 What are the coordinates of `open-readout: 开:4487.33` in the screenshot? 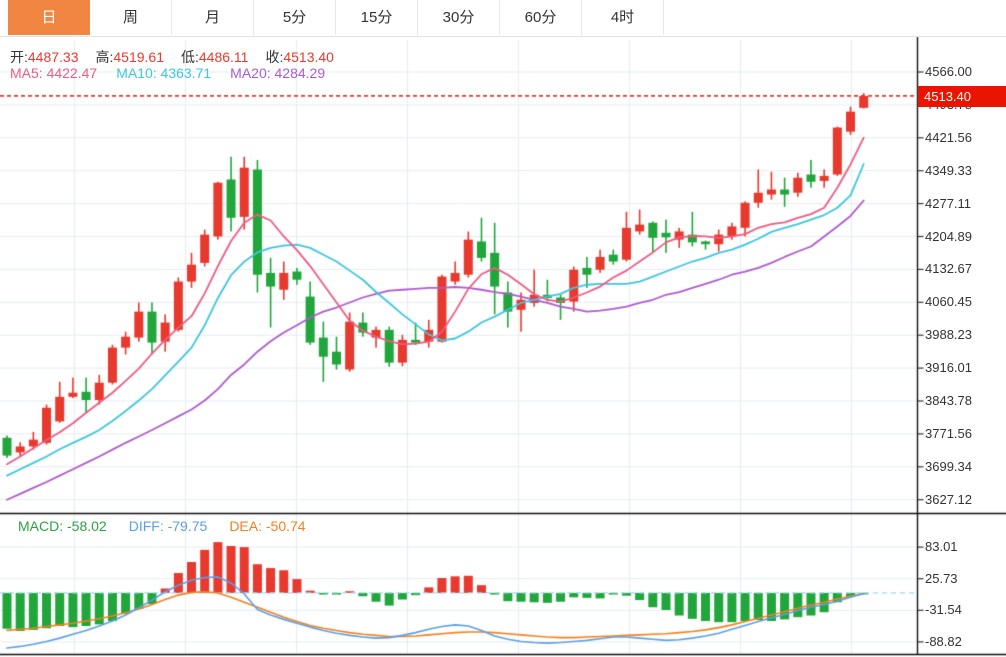 It's located at (44, 57).